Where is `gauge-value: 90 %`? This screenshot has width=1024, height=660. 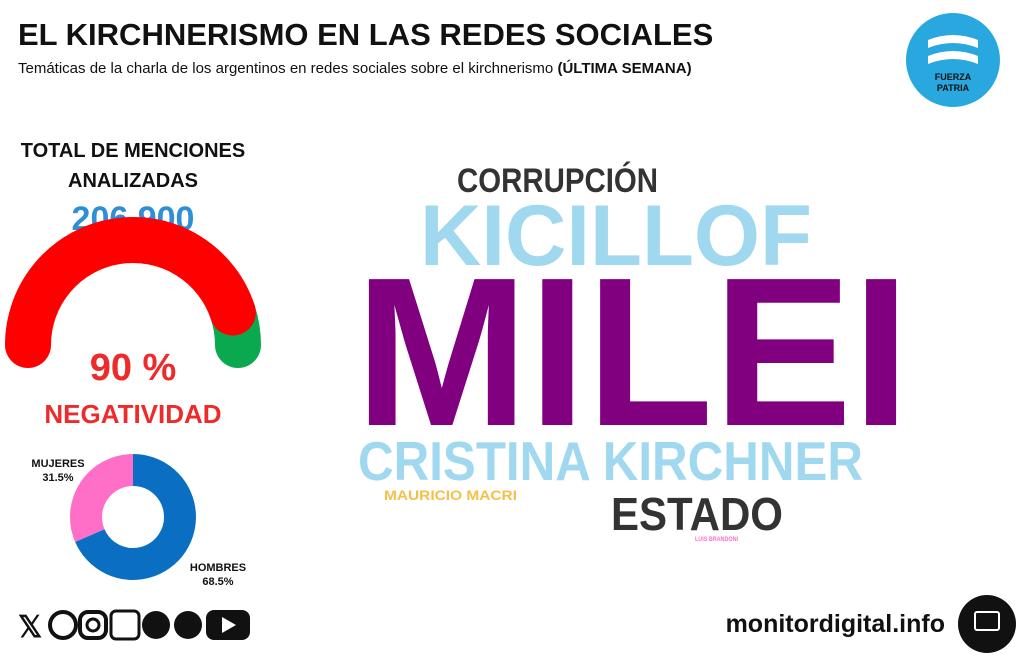
gauge-value: 90 % is located at coordinates (133, 368).